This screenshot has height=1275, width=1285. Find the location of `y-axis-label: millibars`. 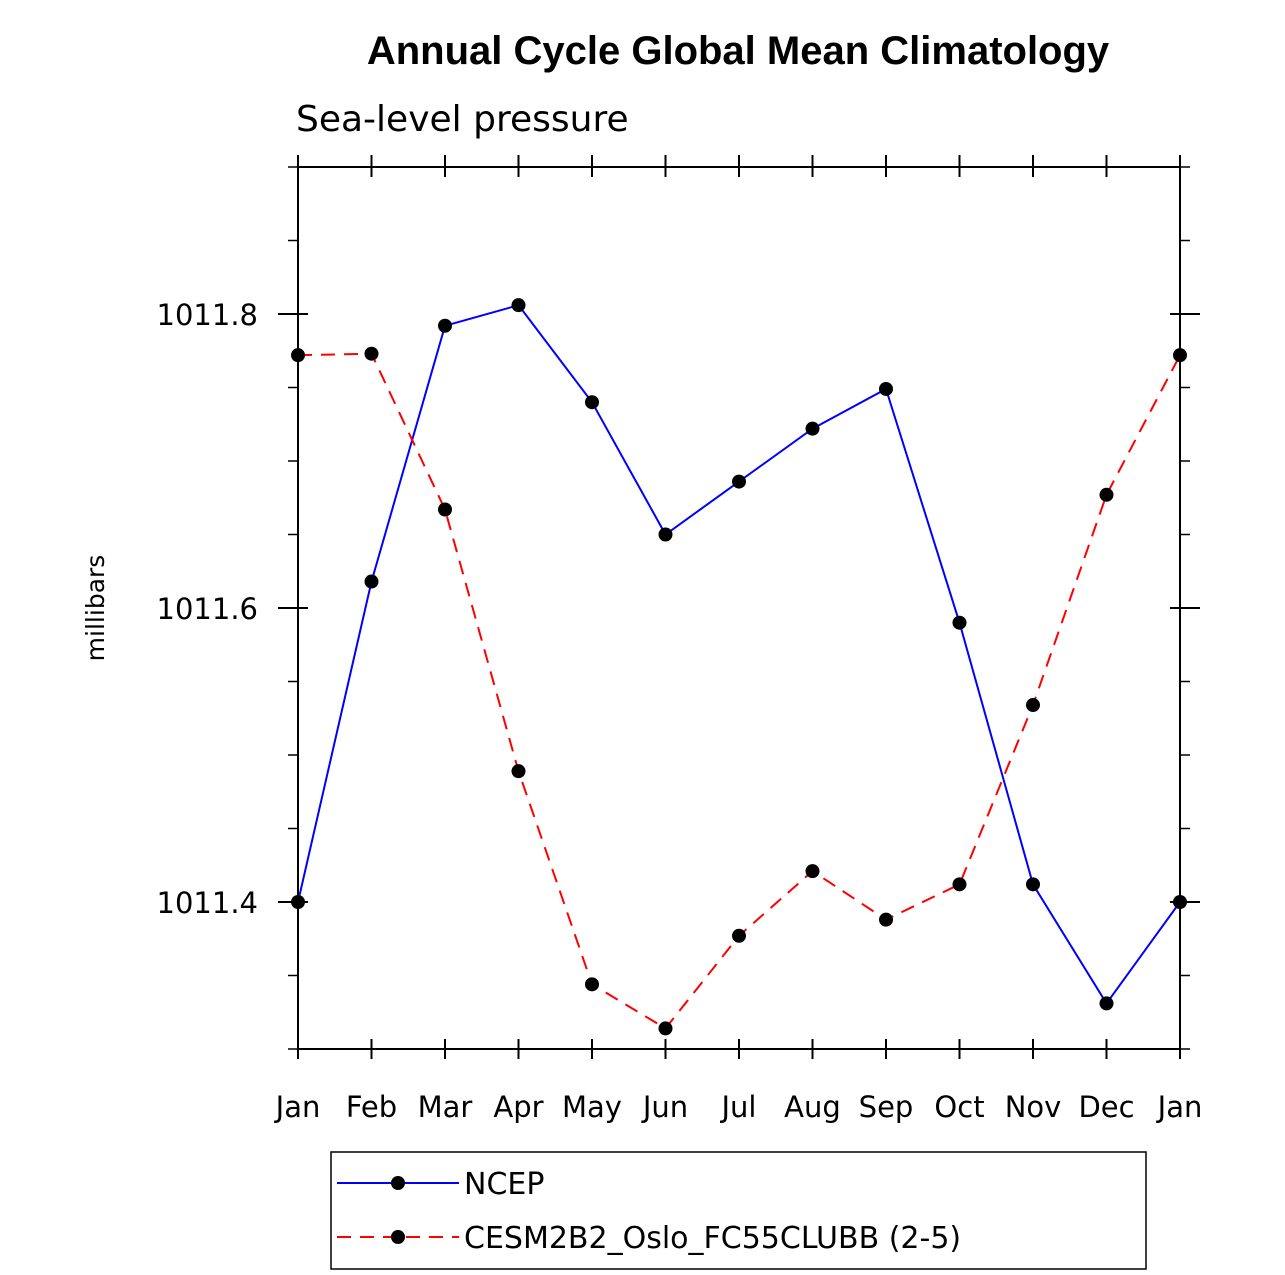

y-axis-label: millibars is located at coordinates (95, 608).